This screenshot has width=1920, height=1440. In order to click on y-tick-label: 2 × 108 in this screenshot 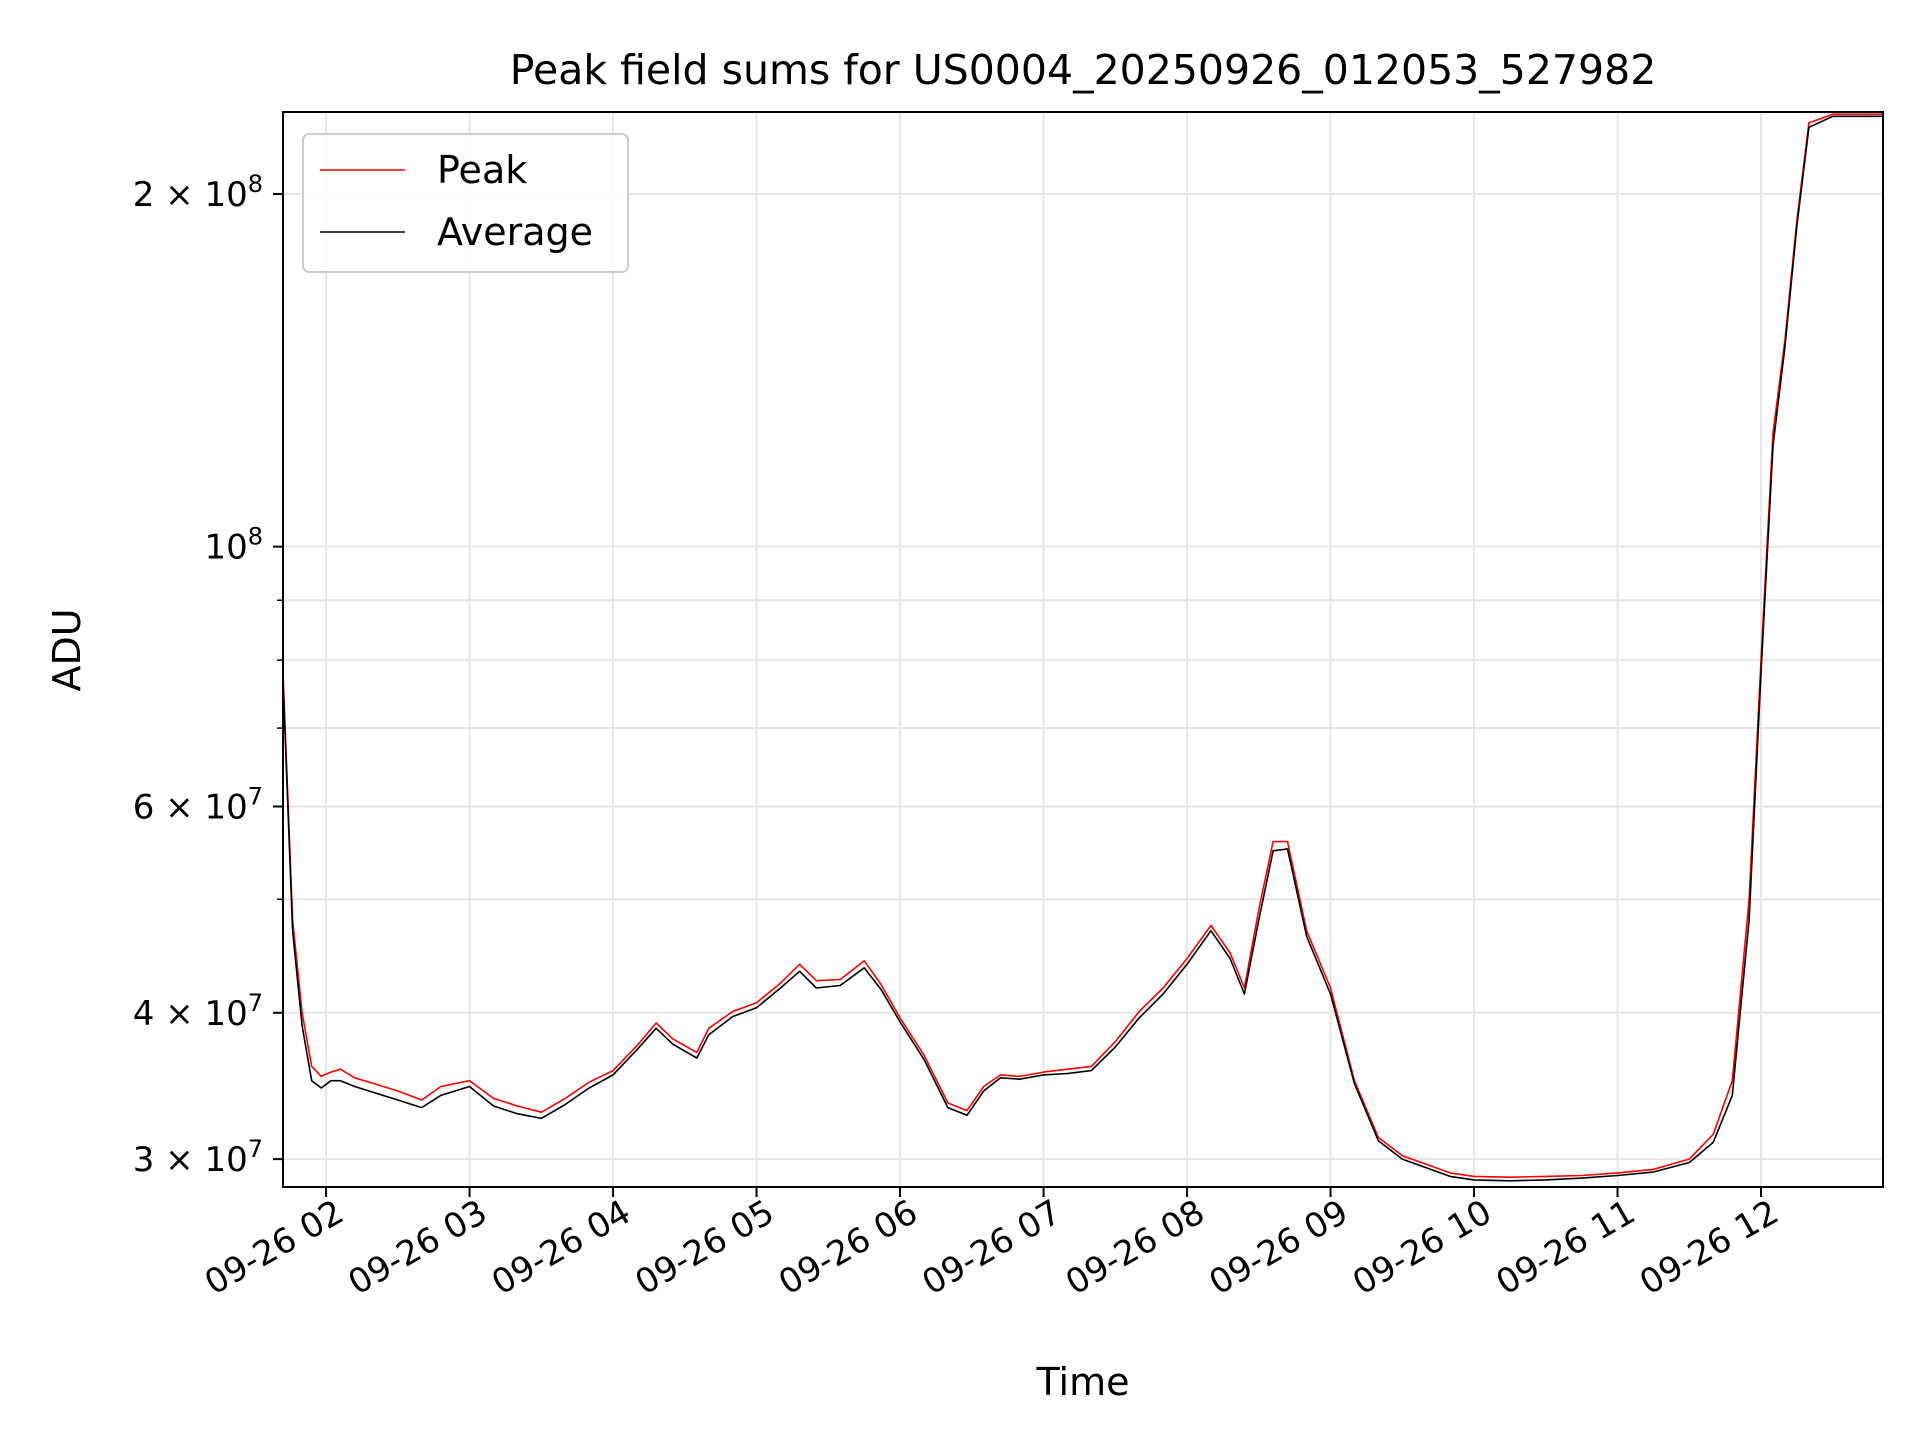, I will do `click(198, 192)`.